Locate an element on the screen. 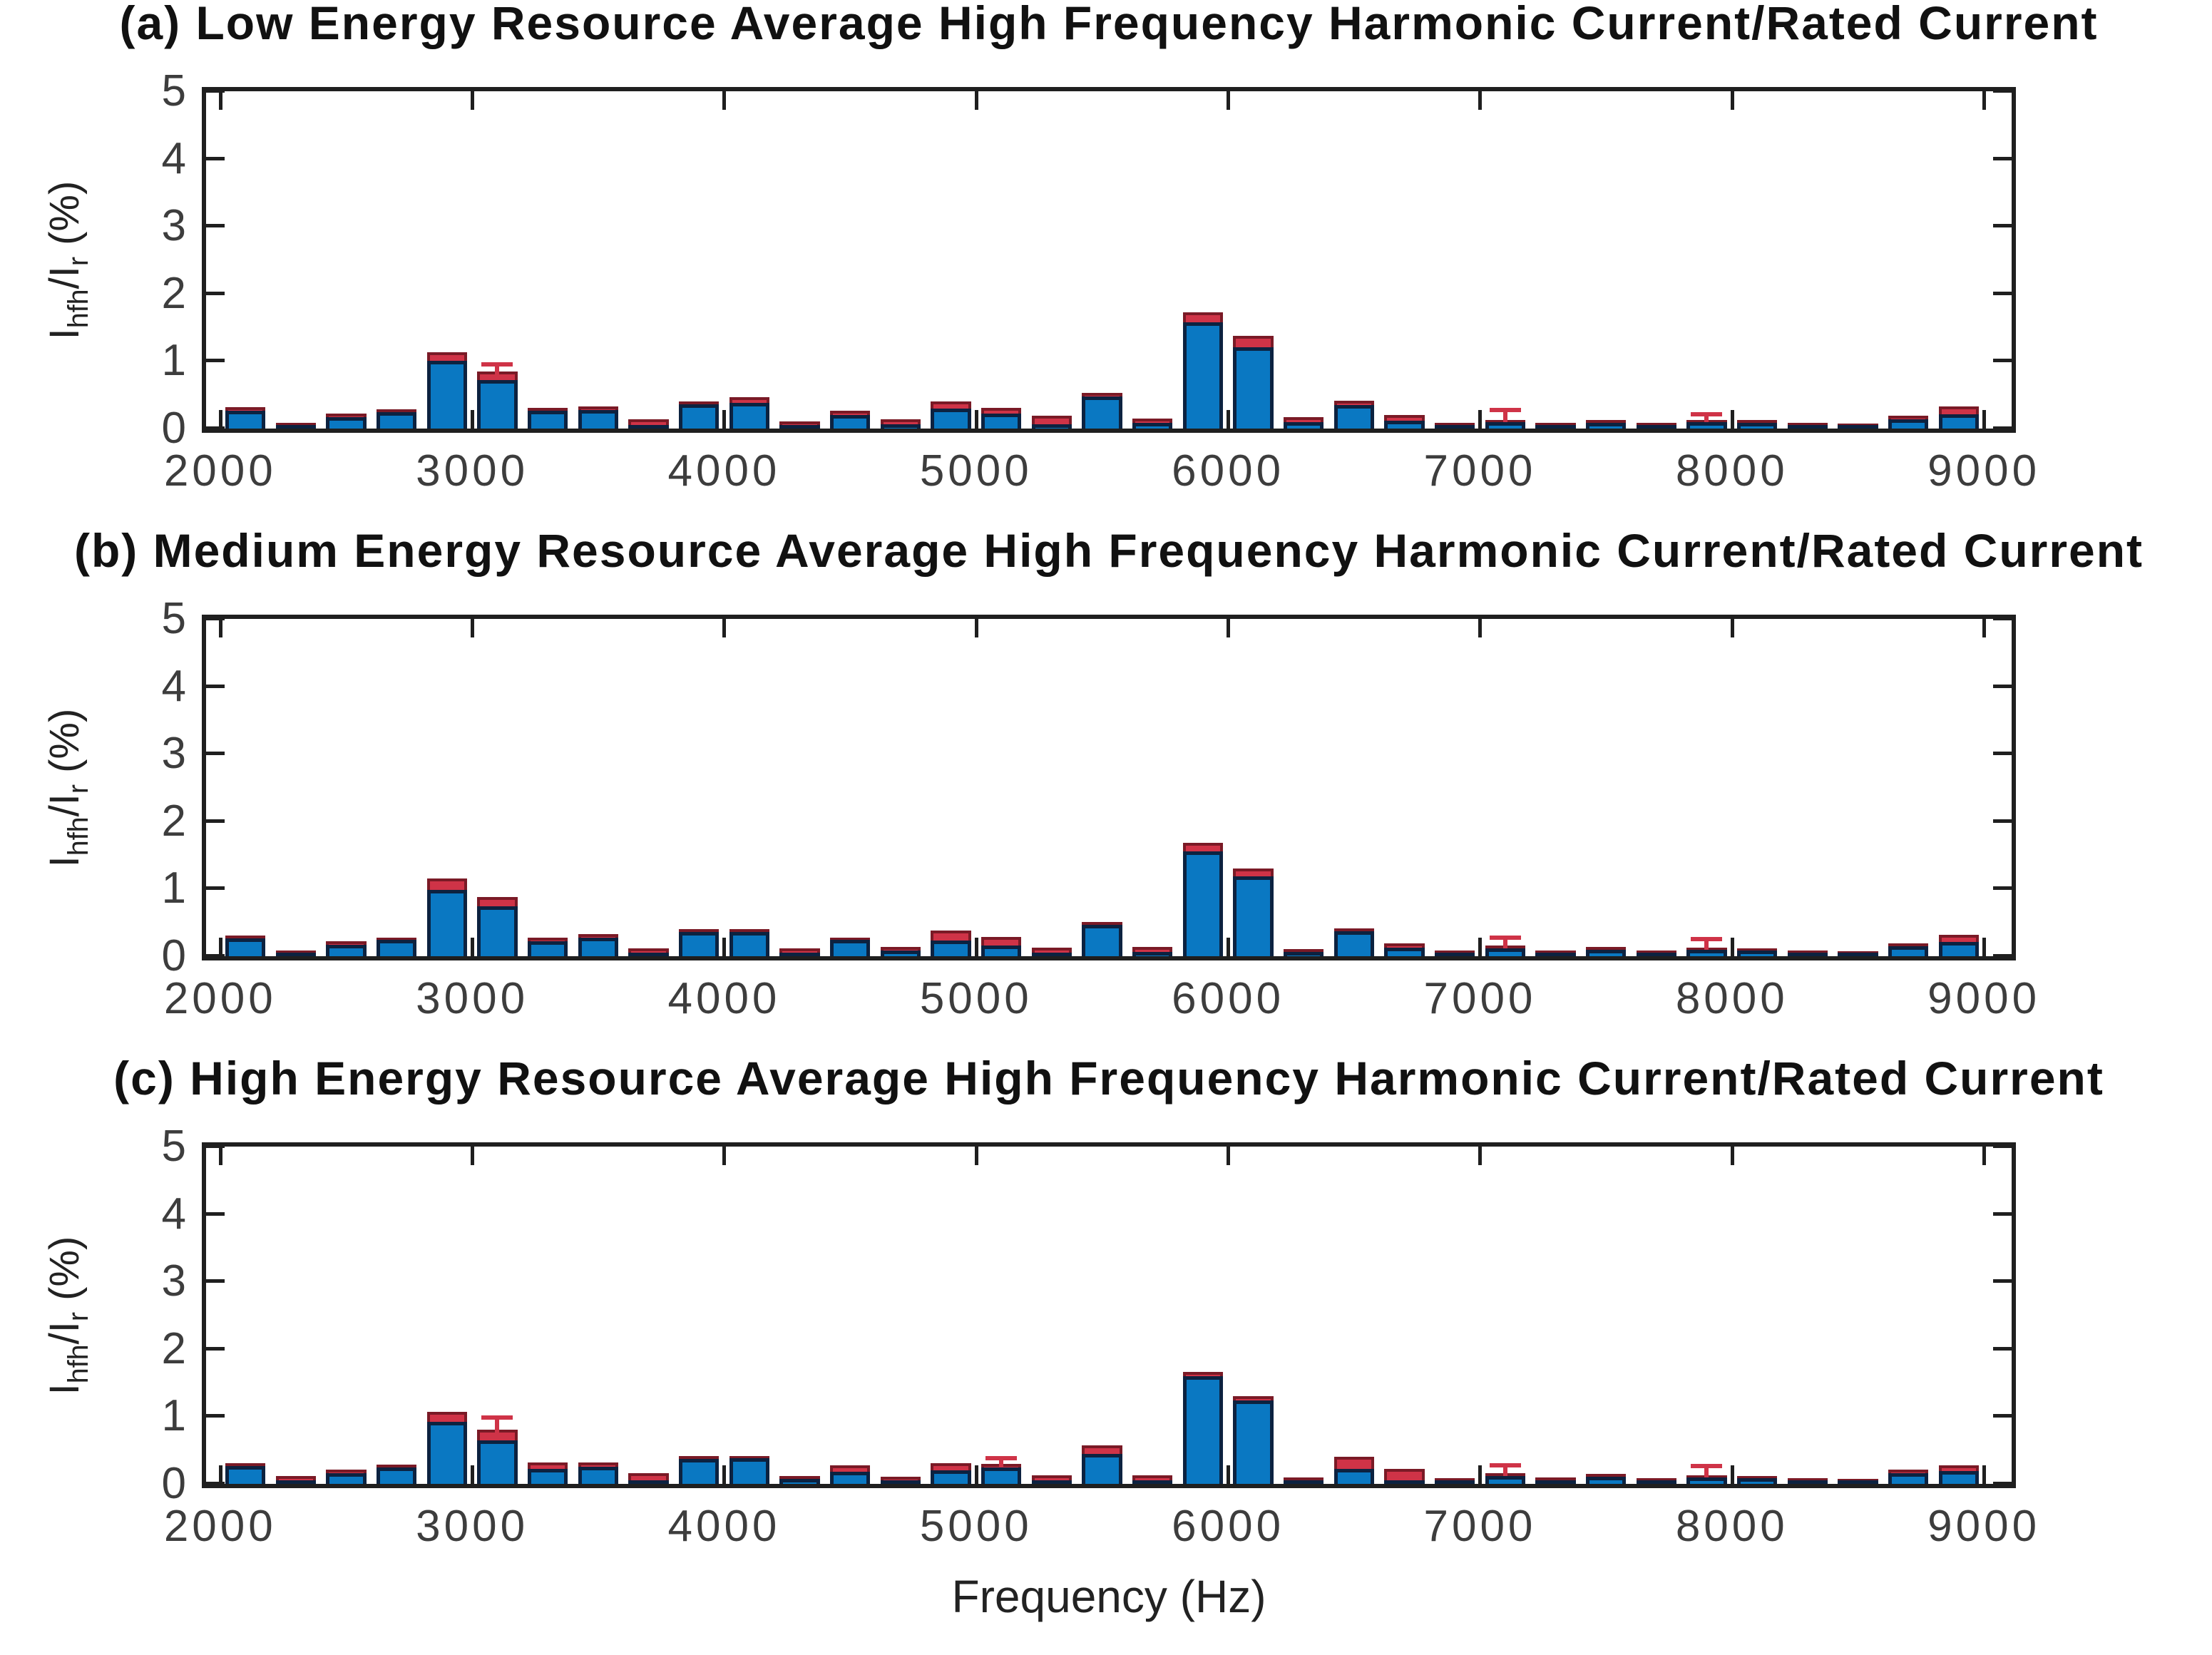 The width and height of the screenshot is (2212, 1655). x-tick-label: 7000 is located at coordinates (1480, 471).